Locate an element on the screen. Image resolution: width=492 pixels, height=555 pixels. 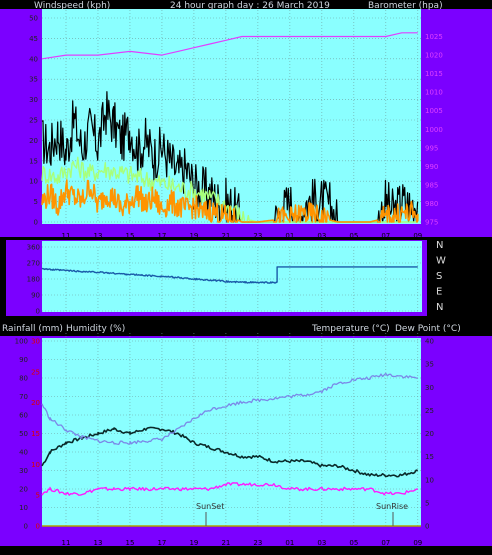
wind-x-tick: 05 is located at coordinates (353, 236).